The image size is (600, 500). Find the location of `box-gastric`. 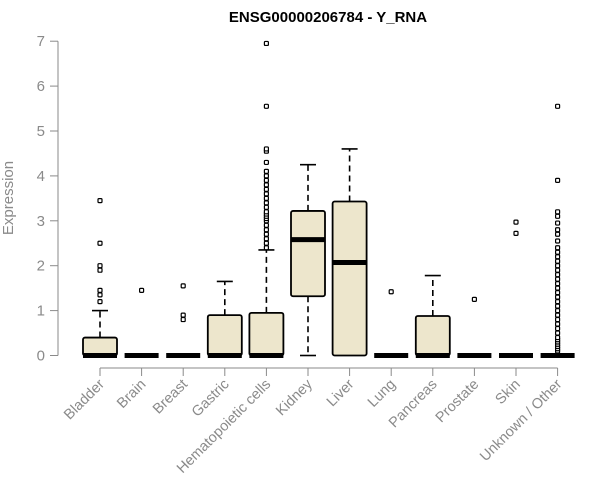

box-gastric is located at coordinates (224, 319).